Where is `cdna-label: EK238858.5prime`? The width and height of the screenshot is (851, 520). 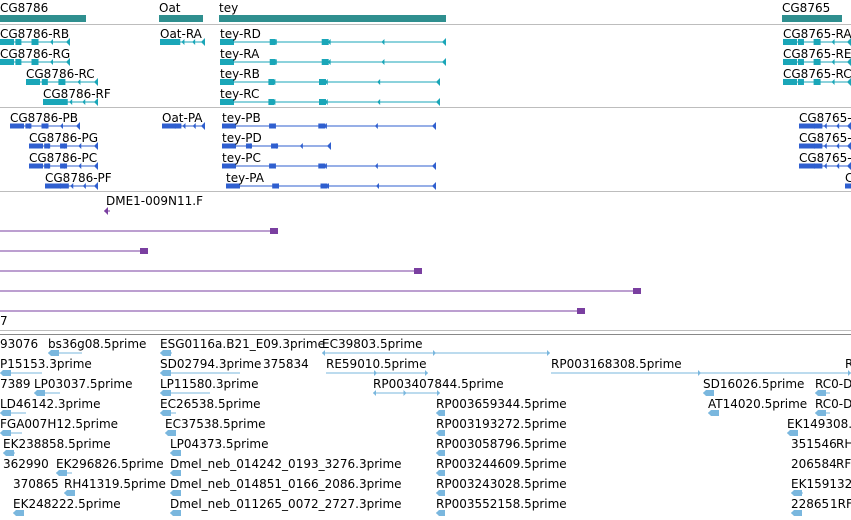 cdna-label: EK238858.5prime is located at coordinates (57, 444).